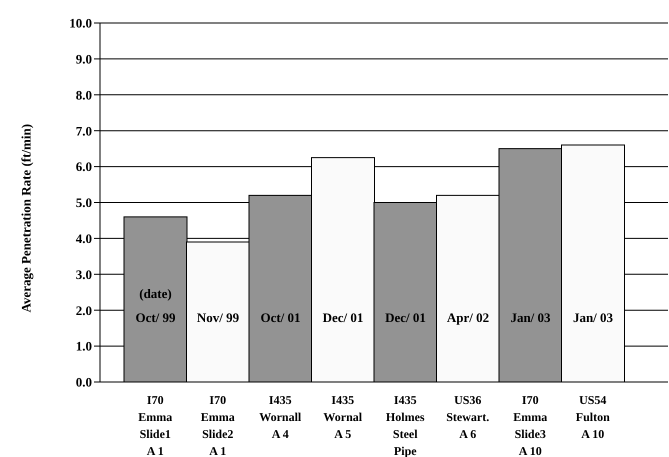 The height and width of the screenshot is (457, 669). Describe the element at coordinates (84, 166) in the screenshot. I see `y-tick-label: 6.0` at that location.